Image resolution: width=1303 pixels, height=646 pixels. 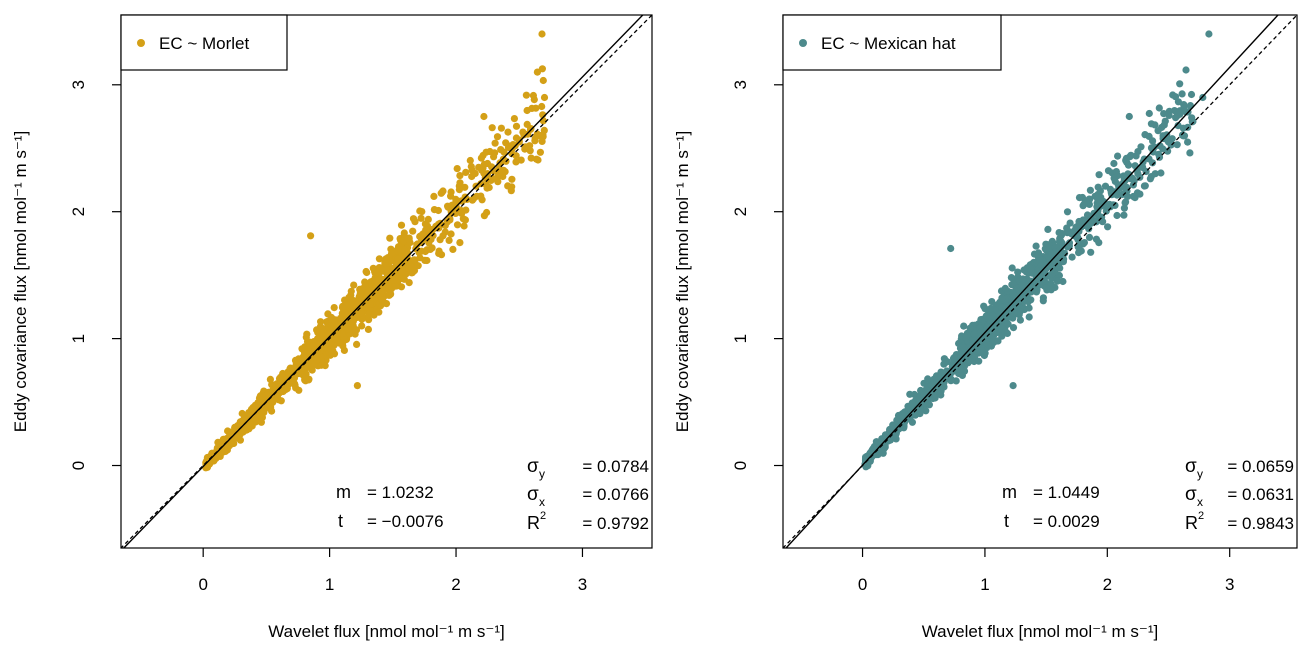 I want to click on stat-t-label: t, so click(x=340, y=521).